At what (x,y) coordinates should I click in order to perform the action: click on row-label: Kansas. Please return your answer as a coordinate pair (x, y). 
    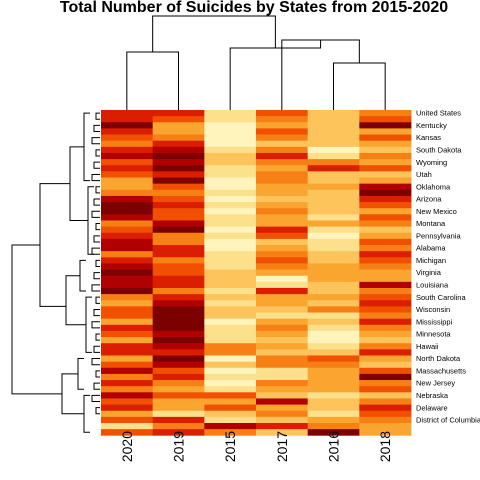
    Looking at the image, I should click on (428, 137).